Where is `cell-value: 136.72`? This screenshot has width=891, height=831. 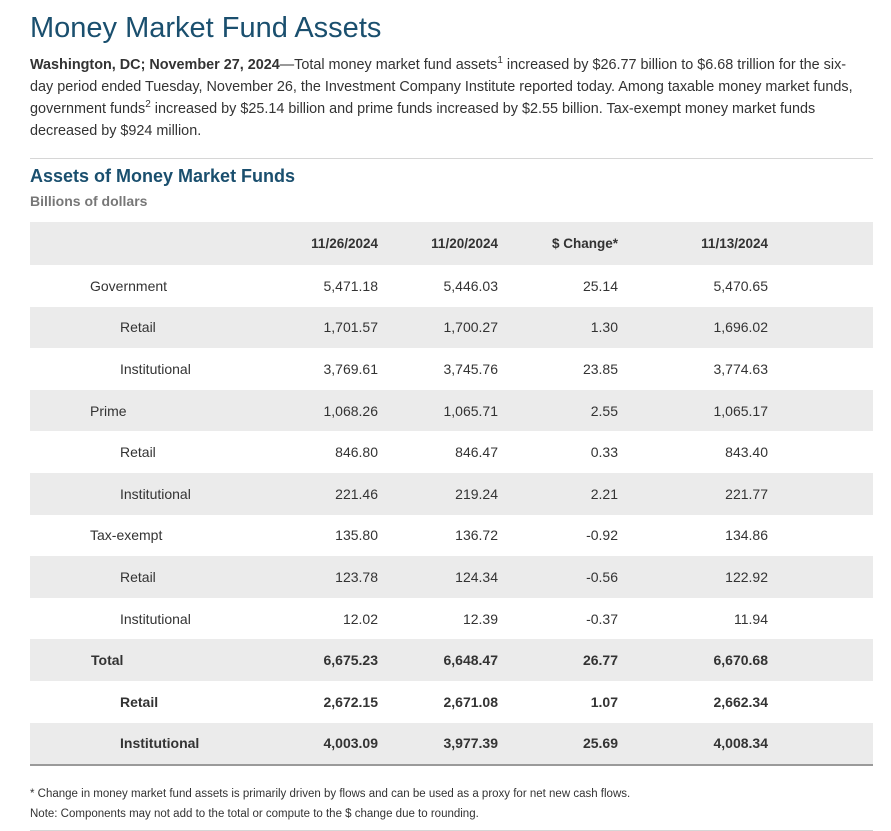
cell-value: 136.72 is located at coordinates (476, 535).